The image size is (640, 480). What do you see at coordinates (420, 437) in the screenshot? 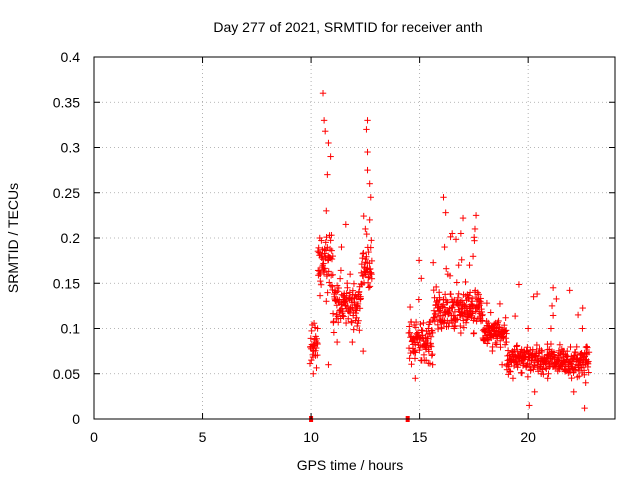
I see `x-tick-label: 15` at bounding box center [420, 437].